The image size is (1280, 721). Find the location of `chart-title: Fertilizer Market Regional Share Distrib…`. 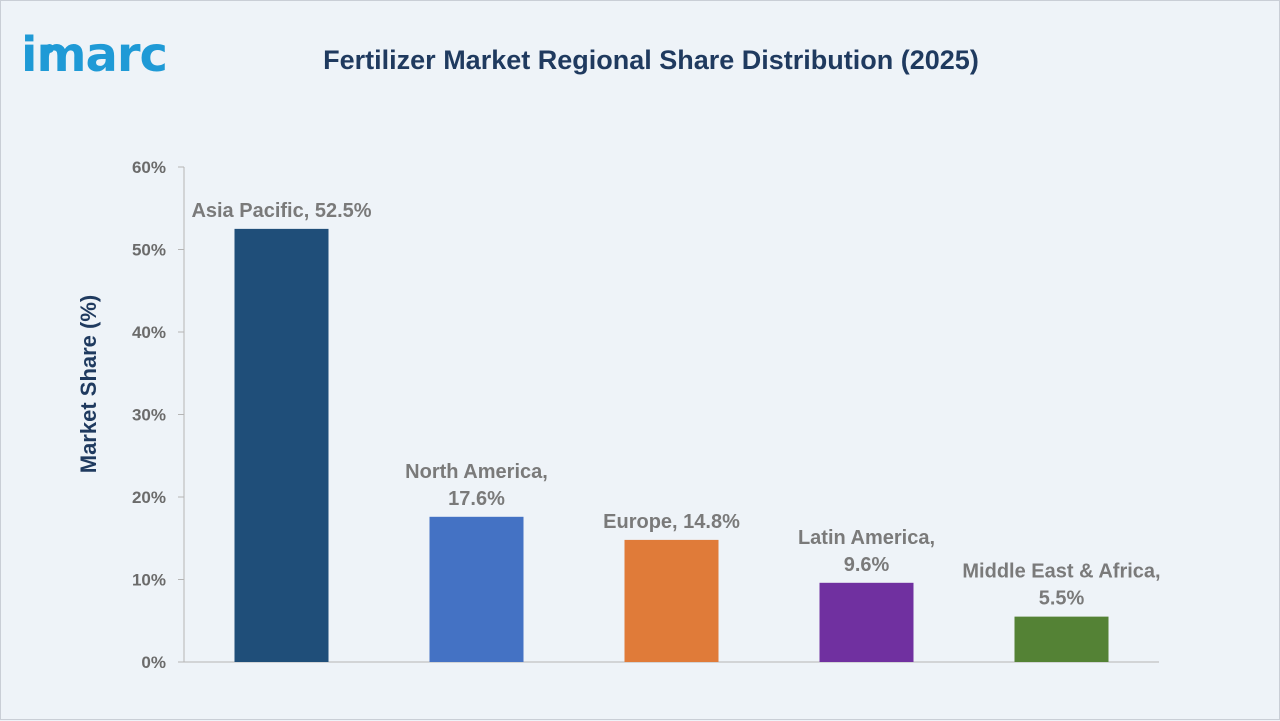

chart-title: Fertilizer Market Regional Share Distrib… is located at coordinates (651, 60).